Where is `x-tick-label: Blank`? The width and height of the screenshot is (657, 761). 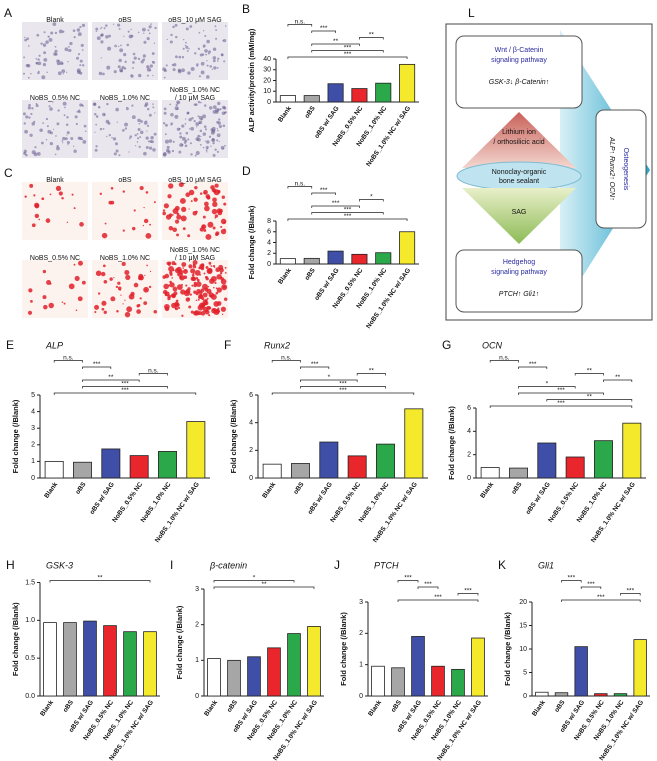
x-tick-label: Blank is located at coordinates (211, 708).